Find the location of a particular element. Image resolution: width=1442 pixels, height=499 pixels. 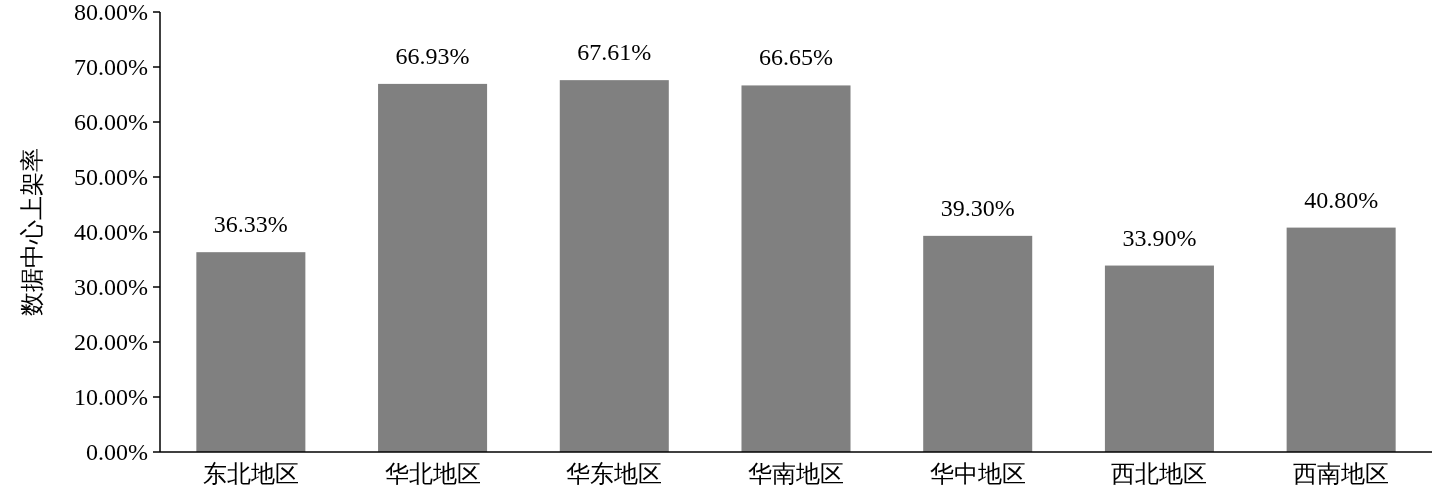

x-tick-label: 华中地区 is located at coordinates (977, 474).